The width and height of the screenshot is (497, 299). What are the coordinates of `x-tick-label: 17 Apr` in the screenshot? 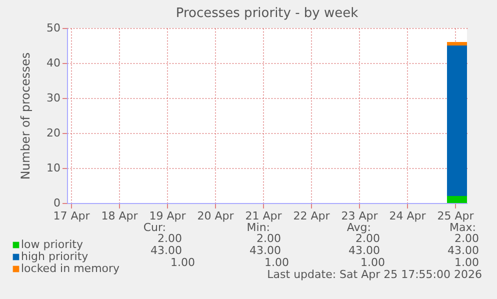 It's located at (71, 216).